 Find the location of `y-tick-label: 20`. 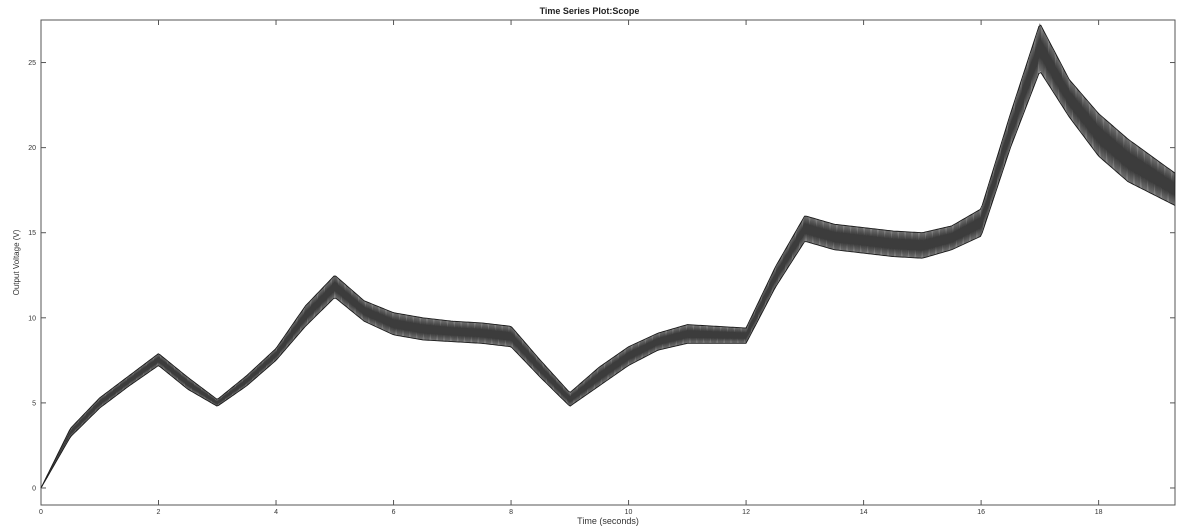

y-tick-label: 20 is located at coordinates (32, 148).